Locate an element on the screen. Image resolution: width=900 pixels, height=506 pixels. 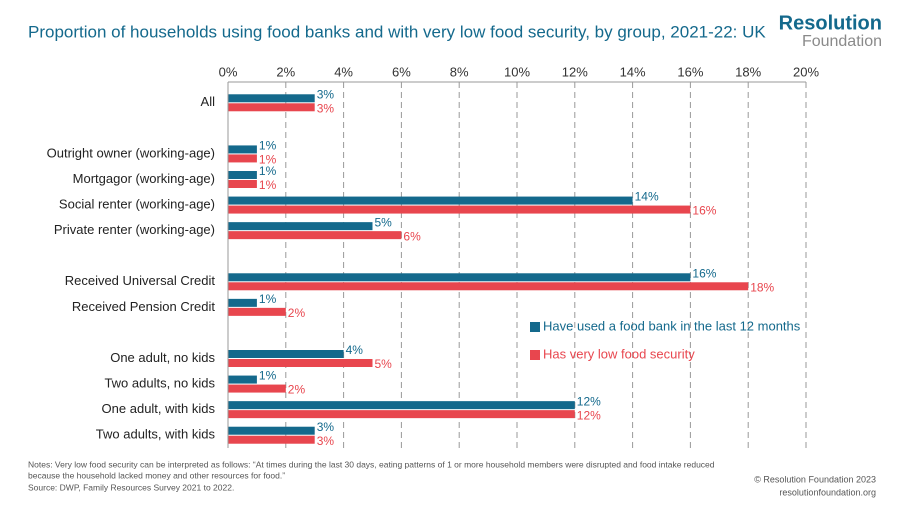
x-tick-label: 0% is located at coordinates (228, 71).